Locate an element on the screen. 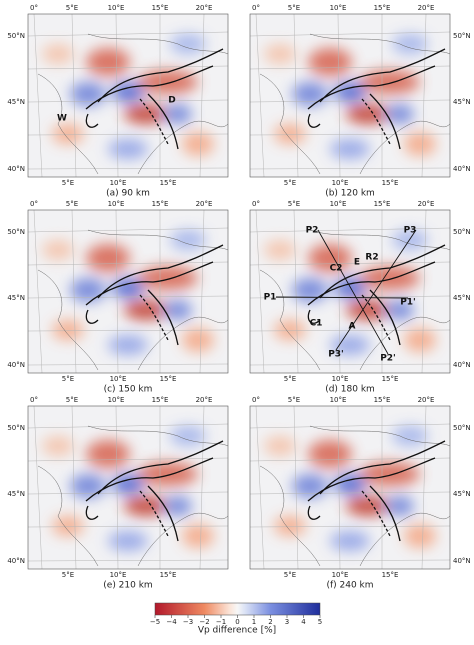 Image resolution: width=474 pixels, height=645 pixels. colorbar-tick-label: −4 is located at coordinates (171, 622).